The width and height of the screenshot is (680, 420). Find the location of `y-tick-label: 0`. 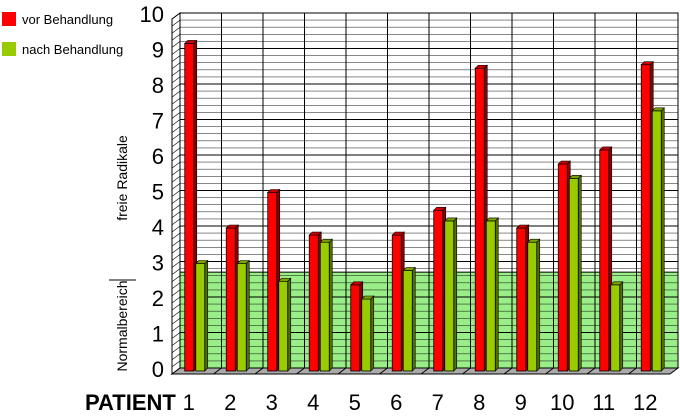

y-tick-label: 0 is located at coordinates (158, 369).